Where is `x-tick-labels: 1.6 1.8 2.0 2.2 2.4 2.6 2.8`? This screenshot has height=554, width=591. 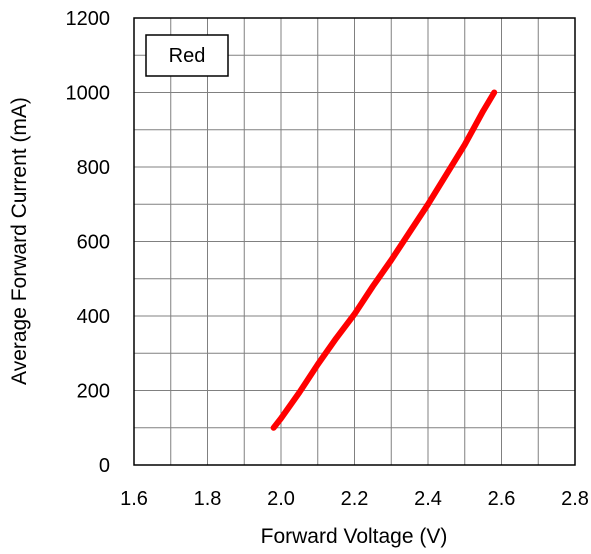 x-tick-labels: 1.6 1.8 2.0 2.2 2.4 2.6 2.8 is located at coordinates (354, 499).